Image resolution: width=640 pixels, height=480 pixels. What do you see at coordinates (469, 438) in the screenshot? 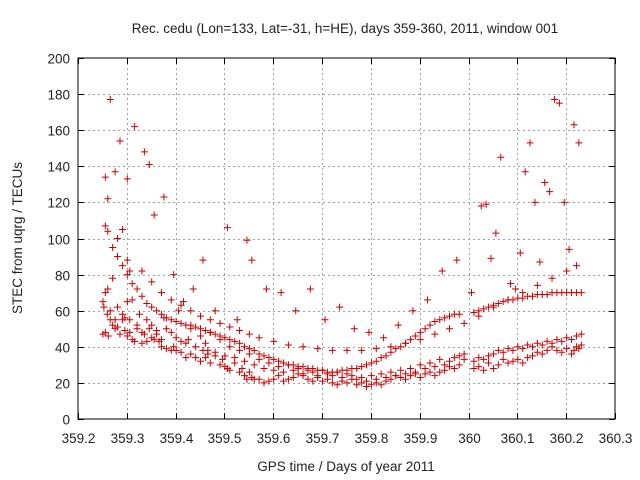
I see `x-tick-label: 360` at bounding box center [469, 438].